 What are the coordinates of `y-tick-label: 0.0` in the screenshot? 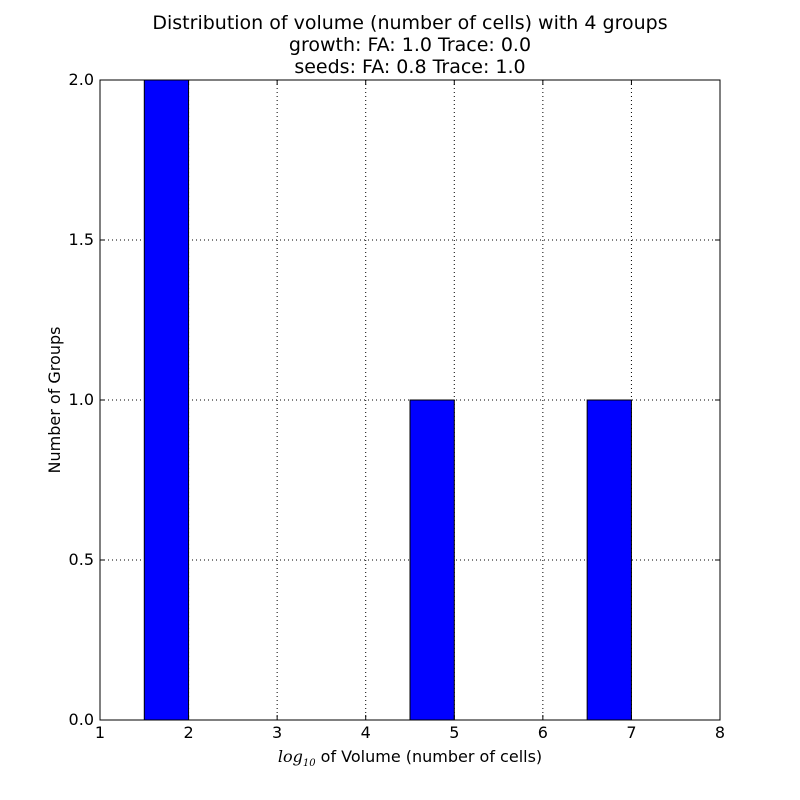 It's located at (81, 719).